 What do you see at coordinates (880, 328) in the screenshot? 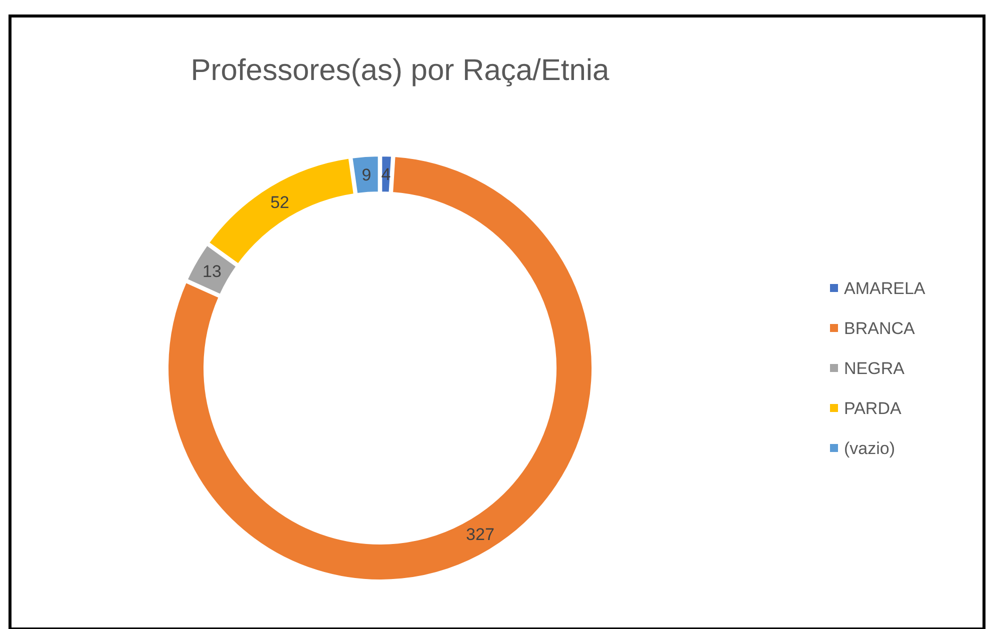
I see `legend-label: BRANCA` at bounding box center [880, 328].